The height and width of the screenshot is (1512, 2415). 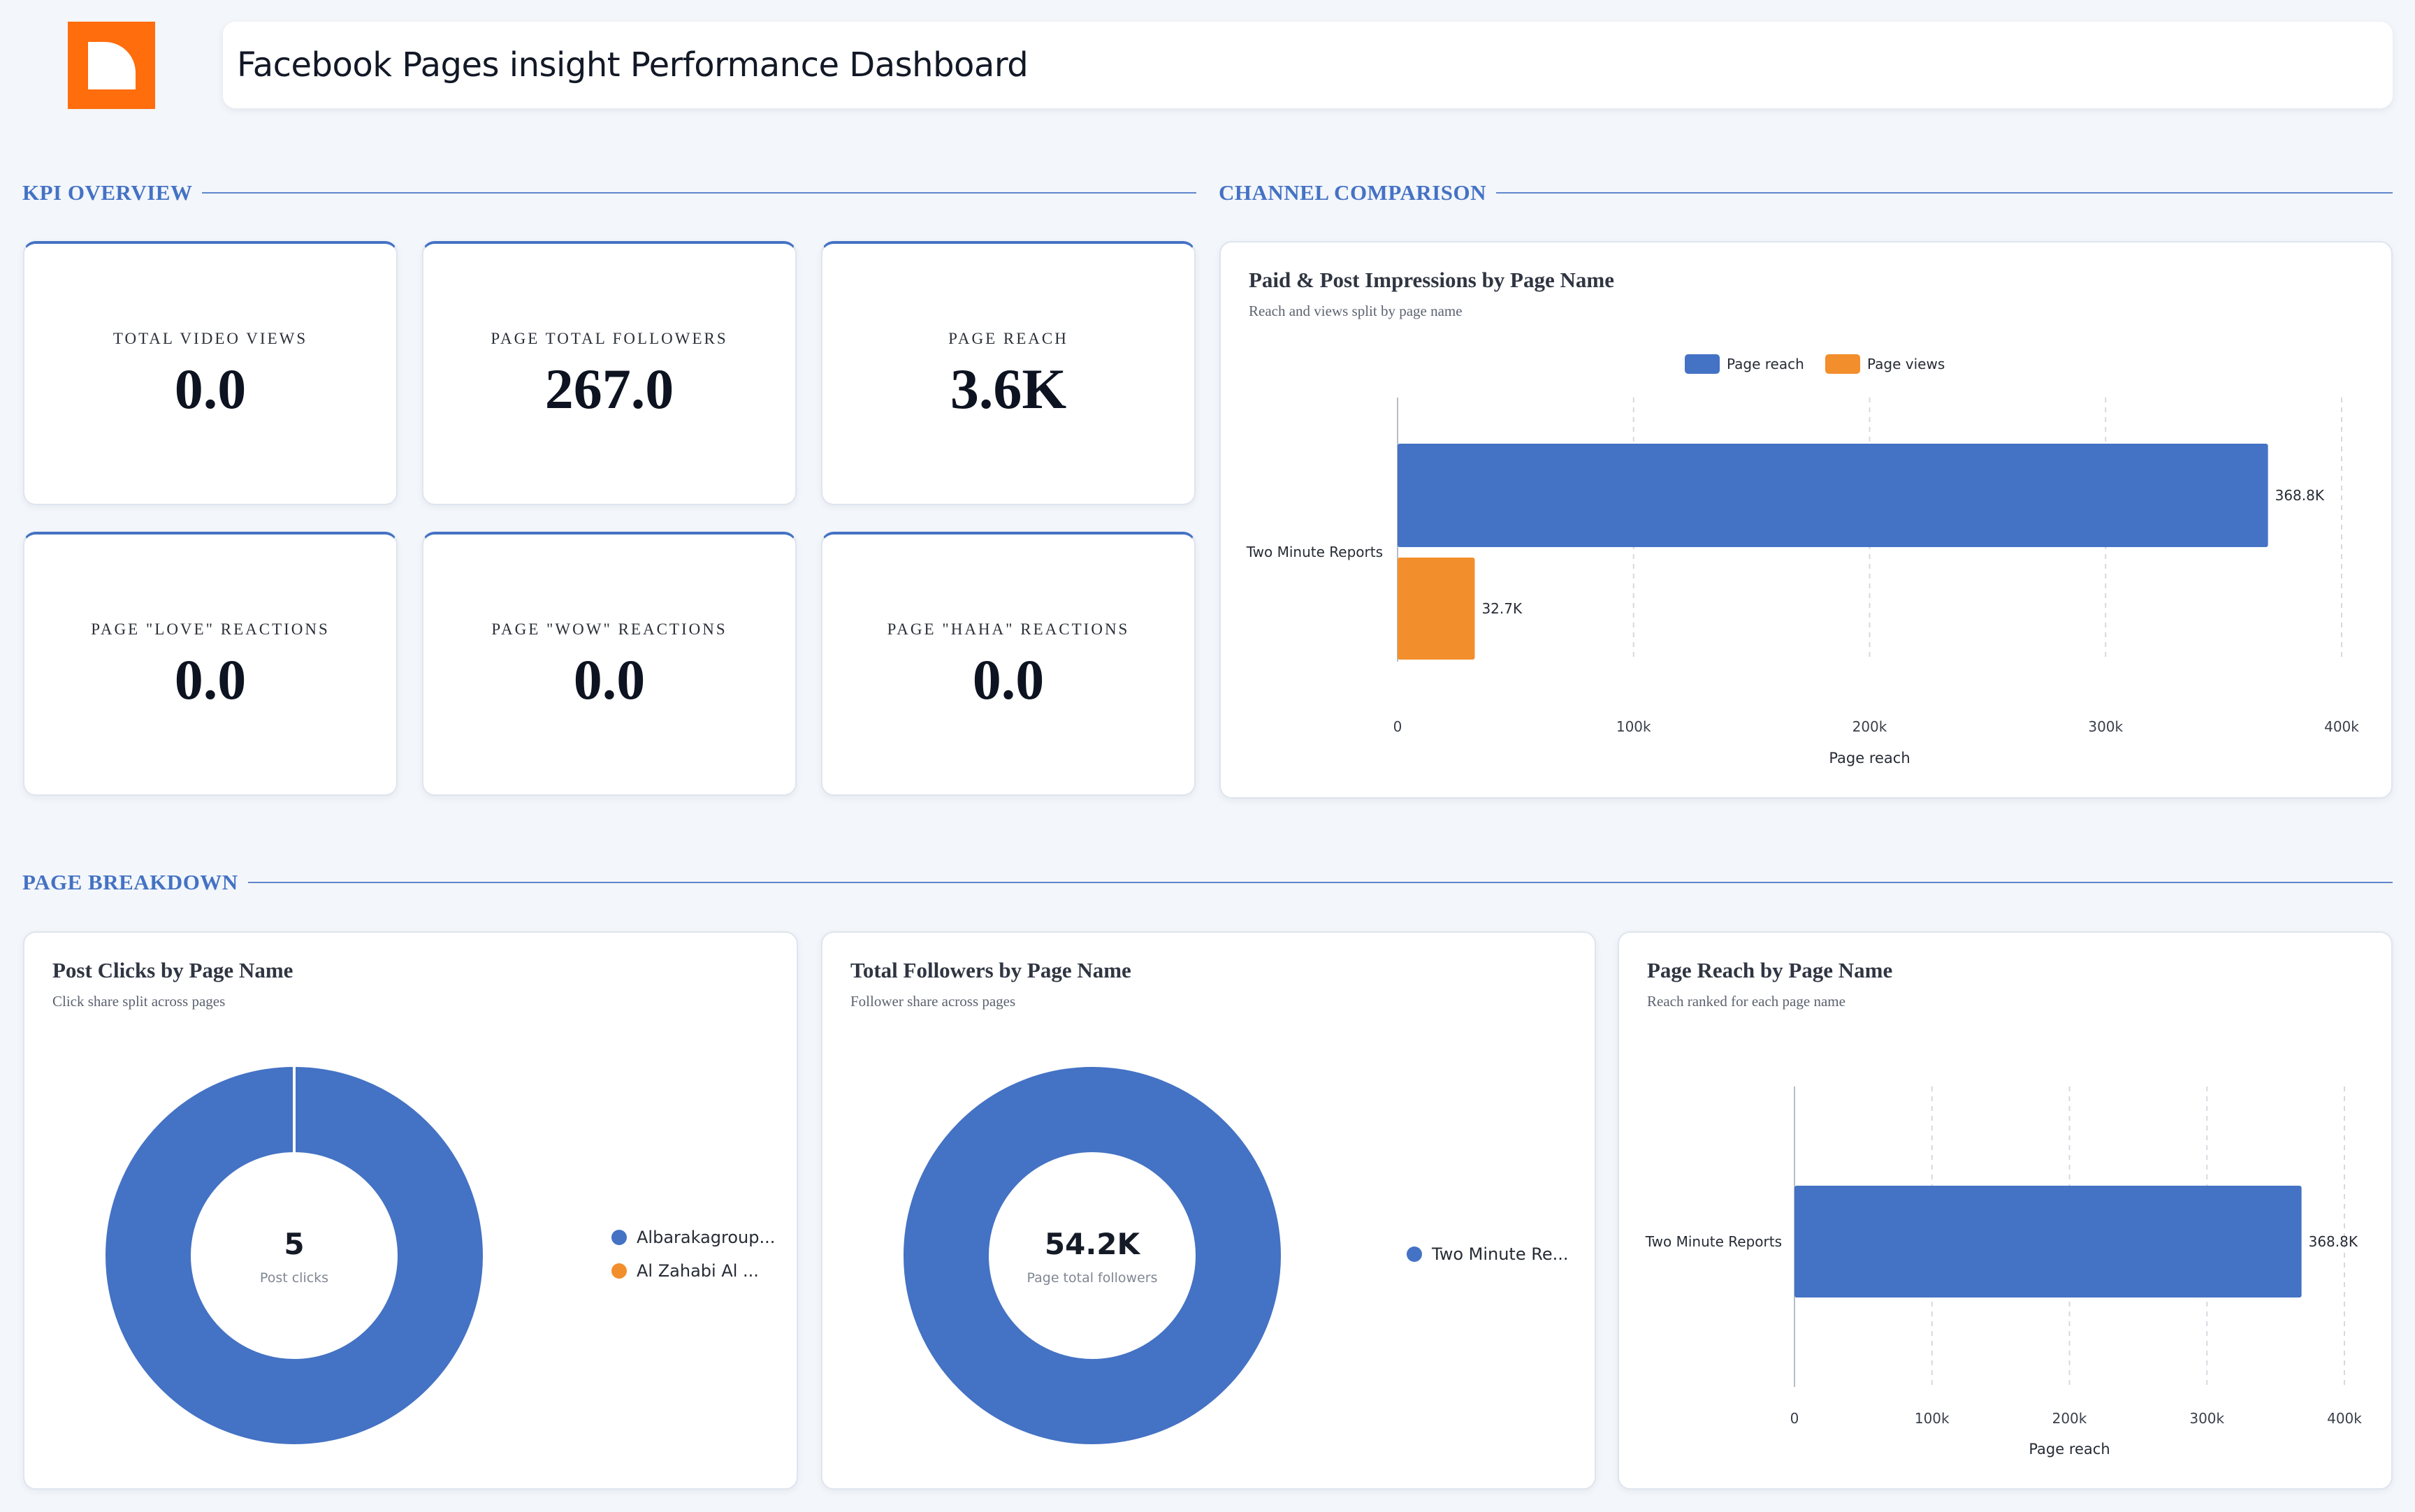 I want to click on kpi-card-haha-reactions: PAGE "HAHA" REACTIONS 0.0, so click(x=1009, y=664).